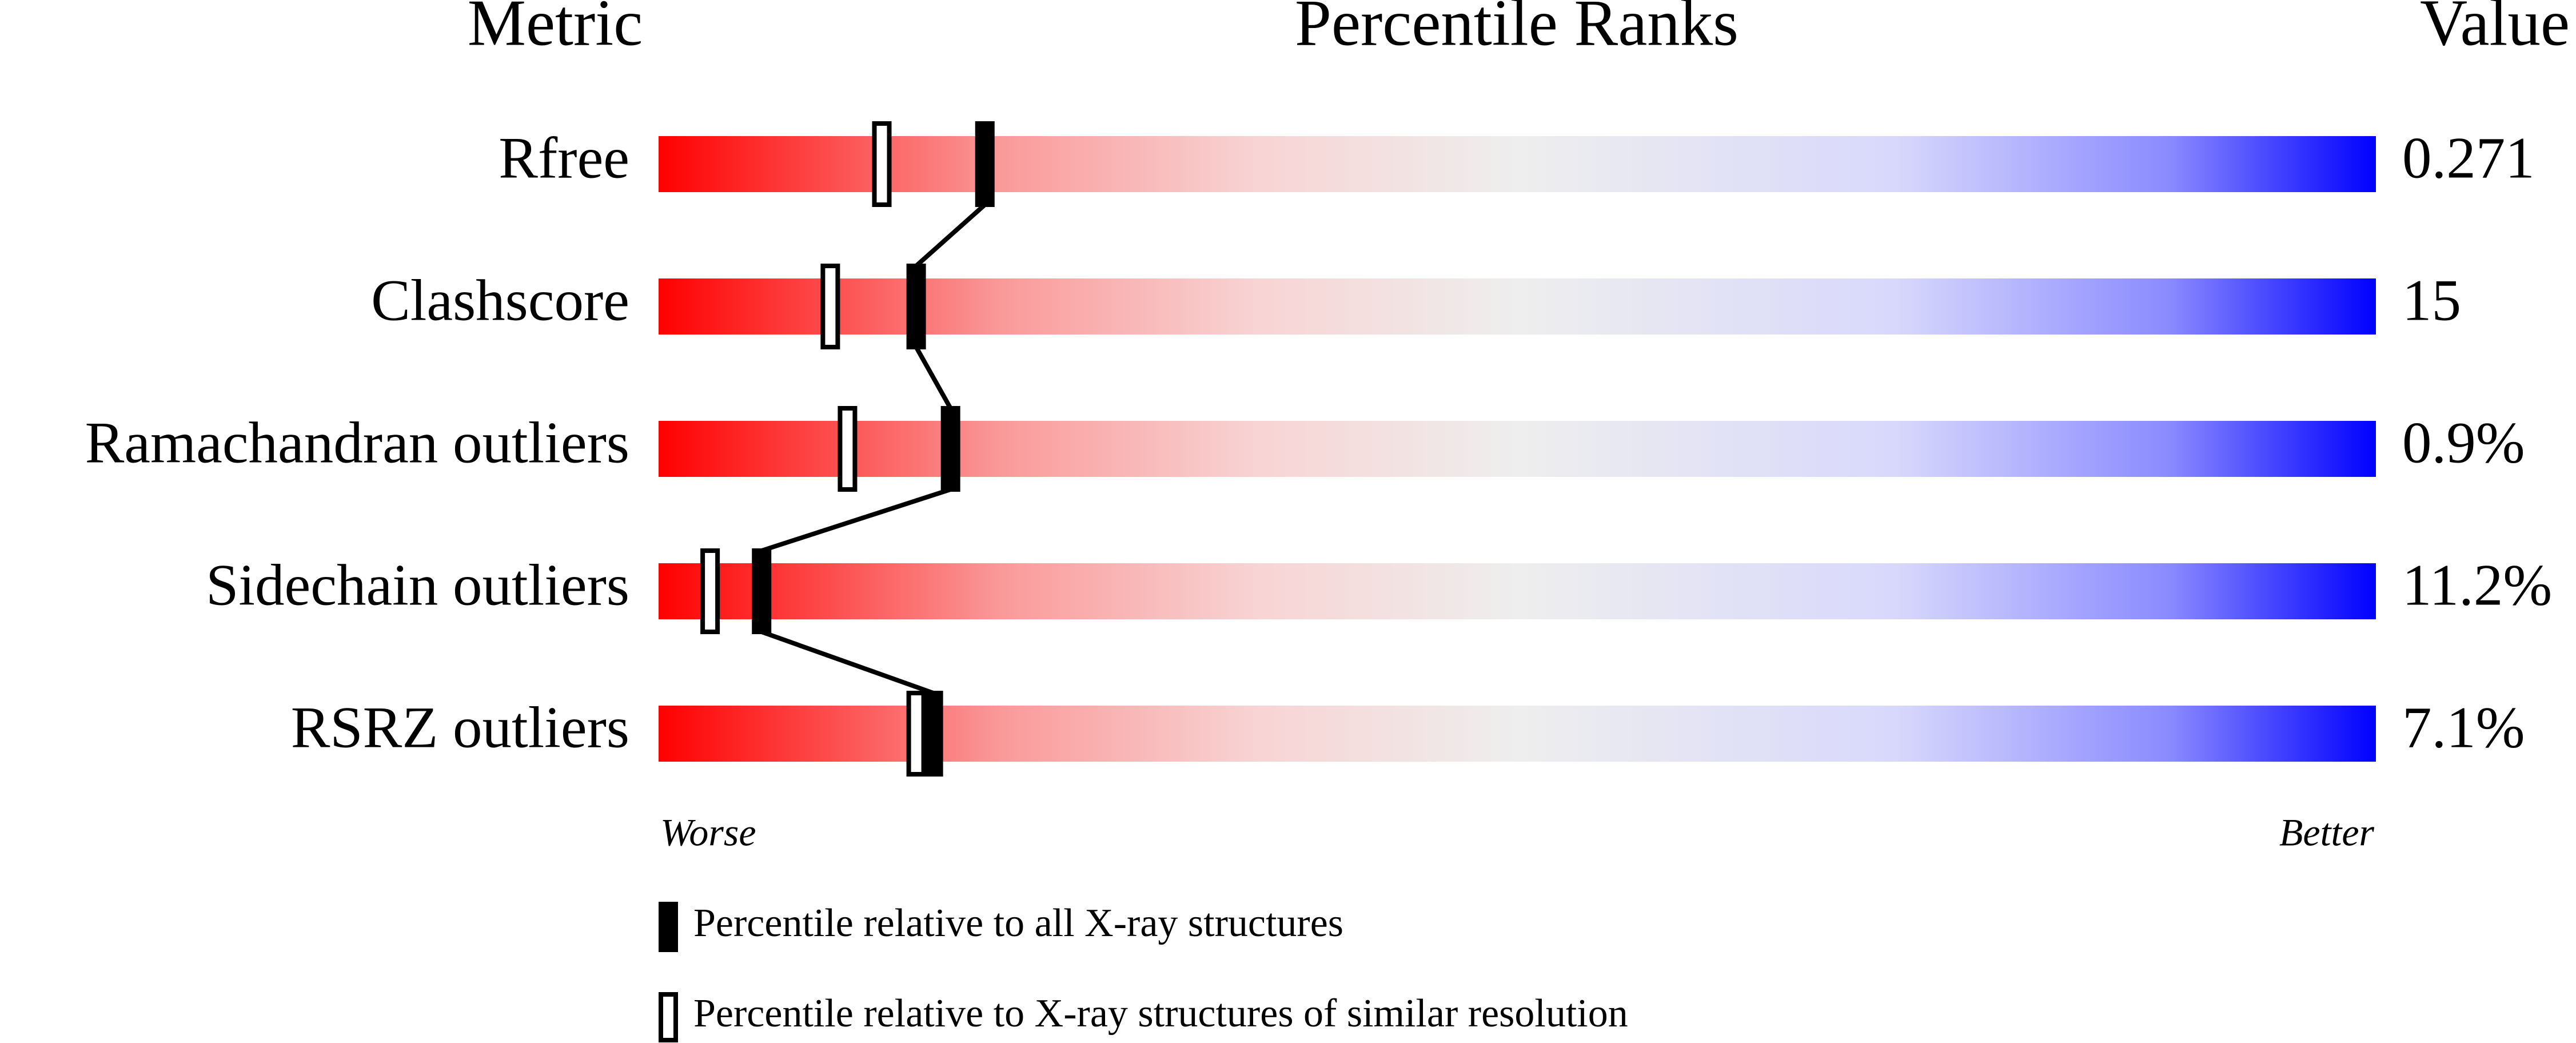 Image resolution: width=2576 pixels, height=1043 pixels. I want to click on better-label: Better, so click(2327, 832).